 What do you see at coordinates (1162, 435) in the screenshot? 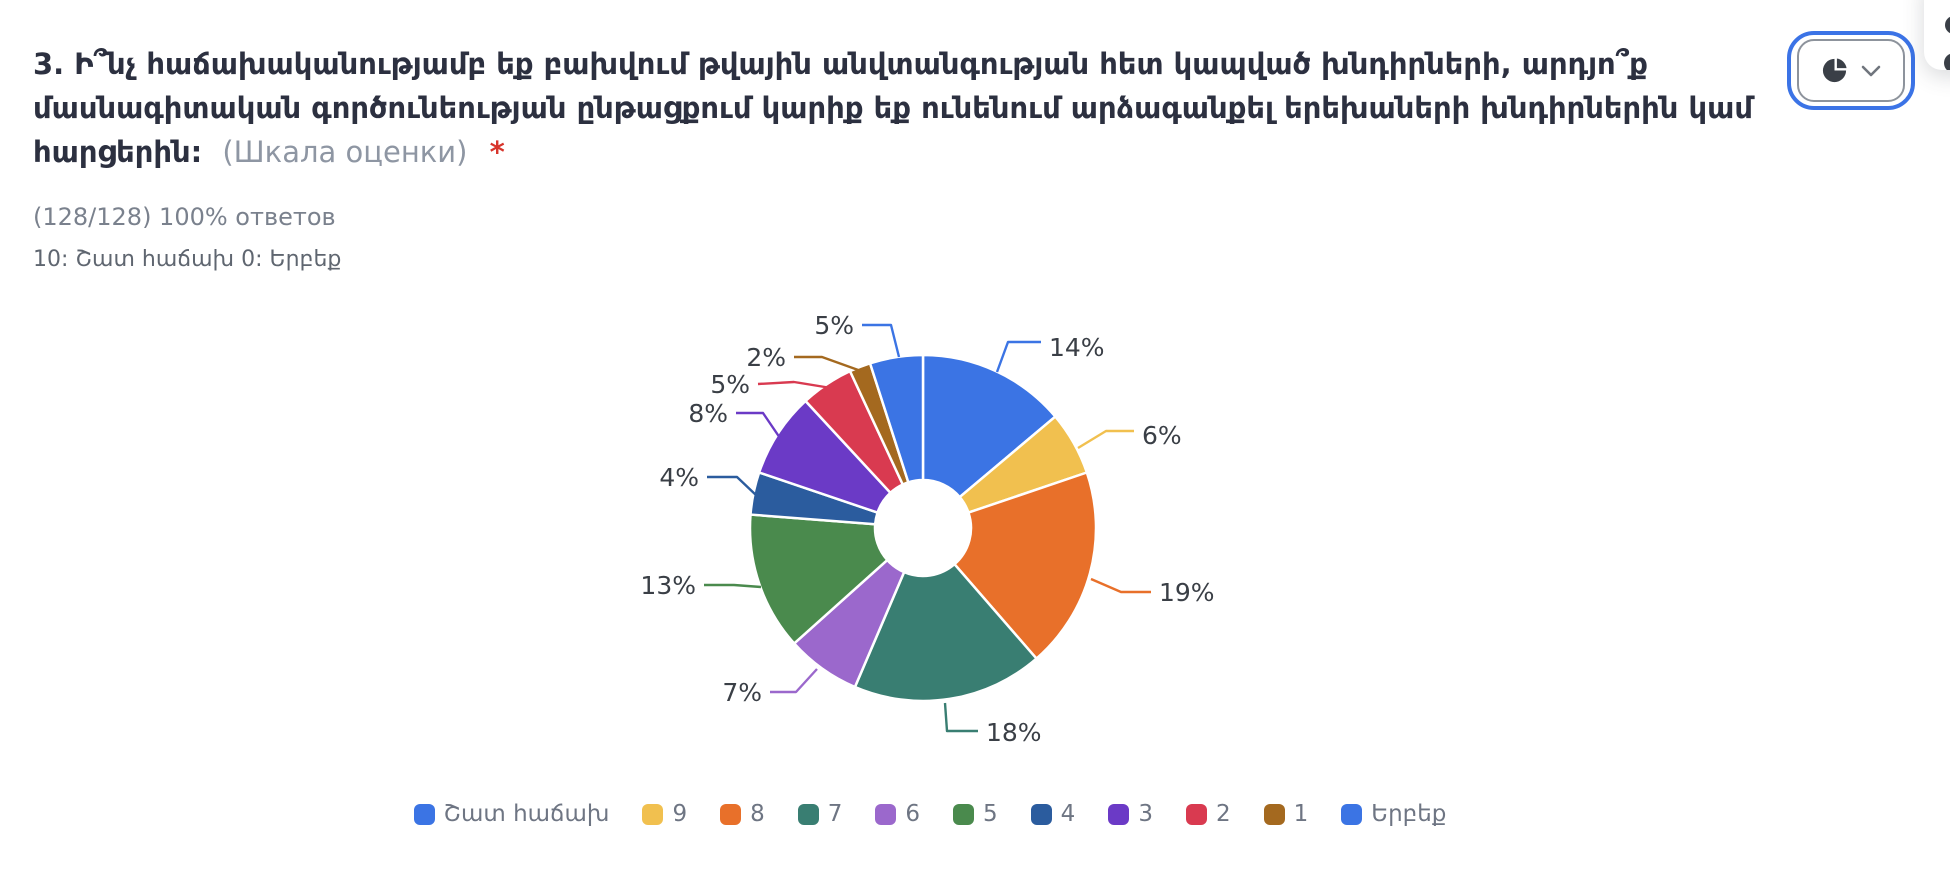
I see `slice-percent-label: 6%` at bounding box center [1162, 435].